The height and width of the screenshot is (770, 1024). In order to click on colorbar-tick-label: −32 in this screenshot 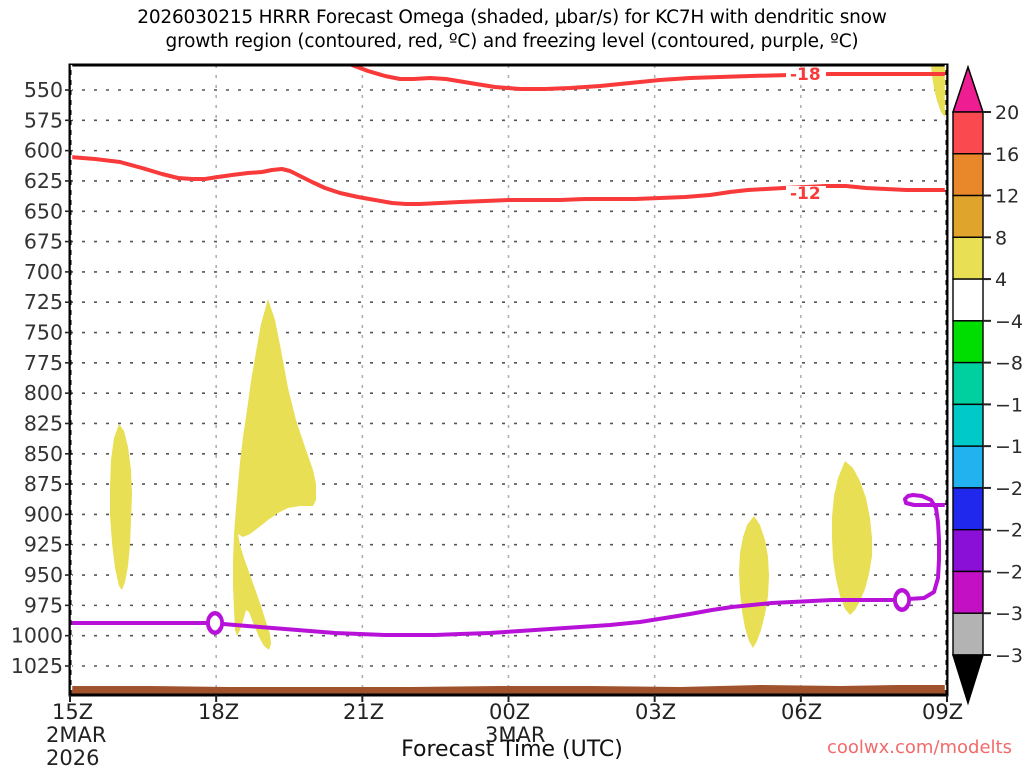, I will do `click(1009, 614)`.